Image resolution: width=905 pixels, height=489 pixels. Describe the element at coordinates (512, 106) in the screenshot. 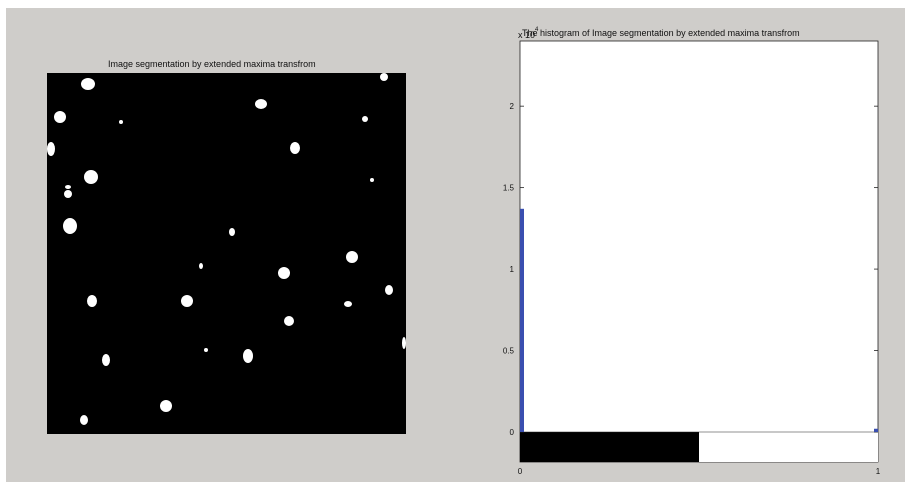

I see `y-tick-label: 2` at that location.